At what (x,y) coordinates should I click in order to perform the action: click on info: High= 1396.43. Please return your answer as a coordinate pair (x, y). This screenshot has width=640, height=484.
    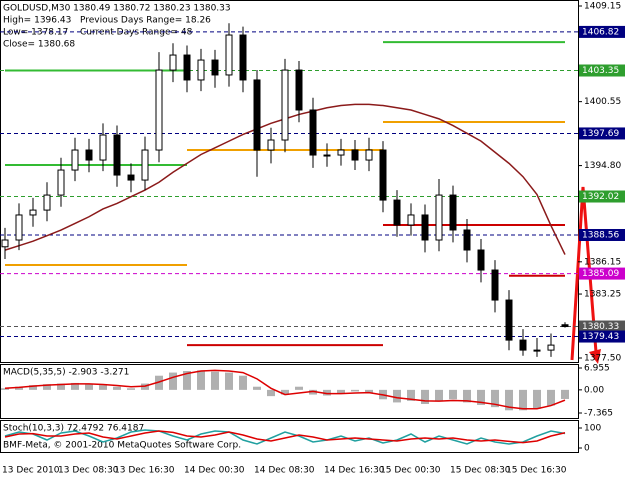
    Looking at the image, I should click on (37, 21).